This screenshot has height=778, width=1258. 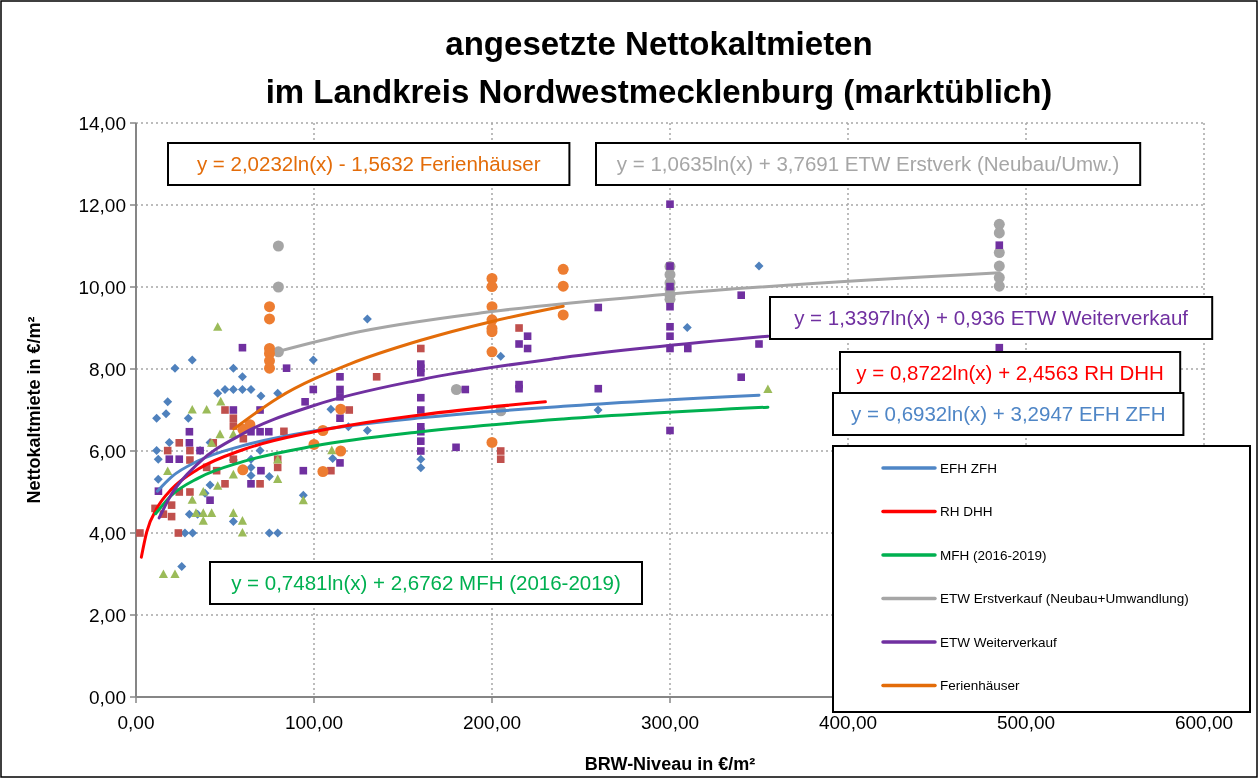 What do you see at coordinates (136, 722) in the screenshot?
I see `x-tick-label: 0,00` at bounding box center [136, 722].